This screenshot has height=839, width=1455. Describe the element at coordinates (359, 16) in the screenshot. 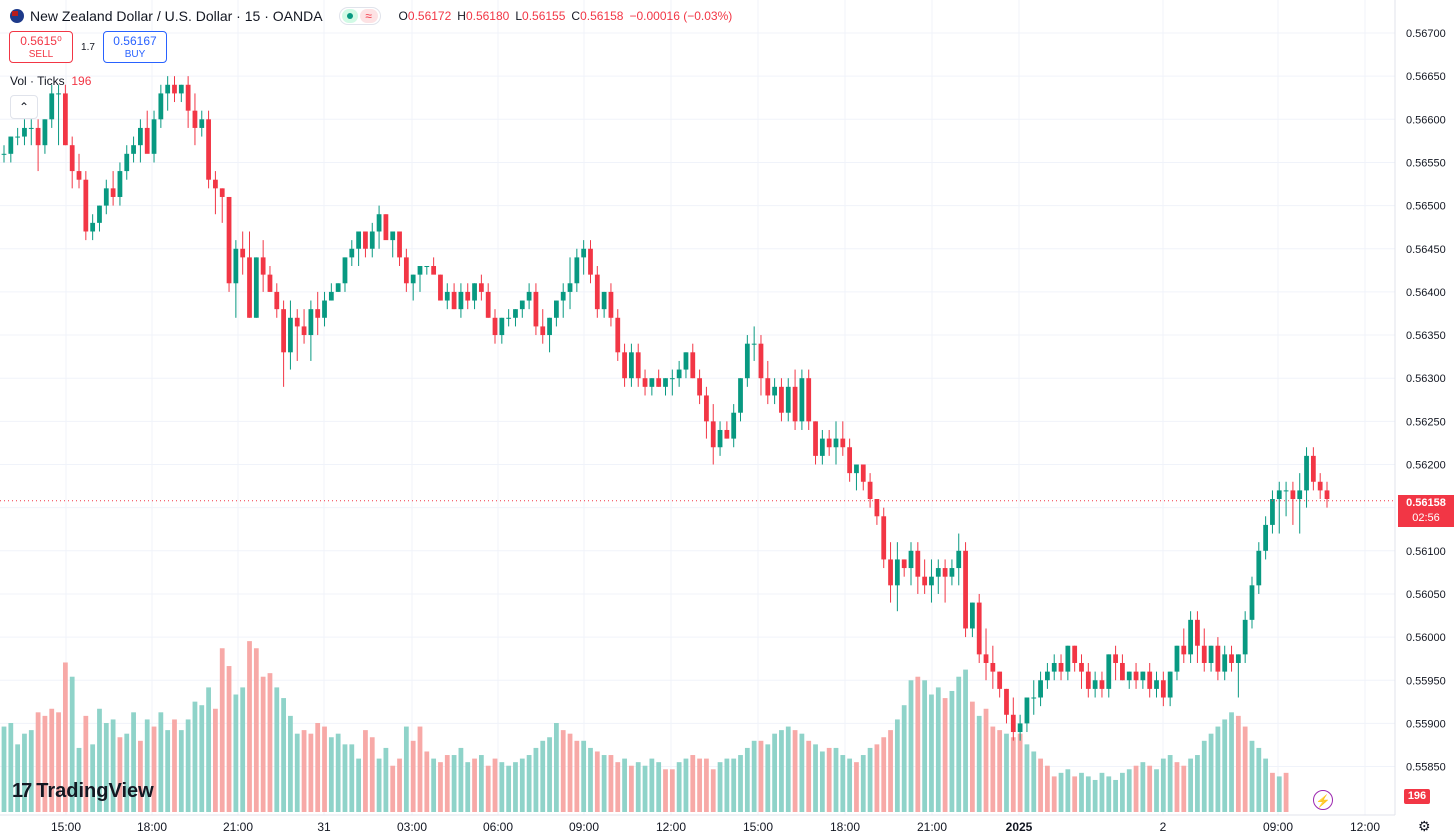

I see `market-status-pill: ≈` at that location.